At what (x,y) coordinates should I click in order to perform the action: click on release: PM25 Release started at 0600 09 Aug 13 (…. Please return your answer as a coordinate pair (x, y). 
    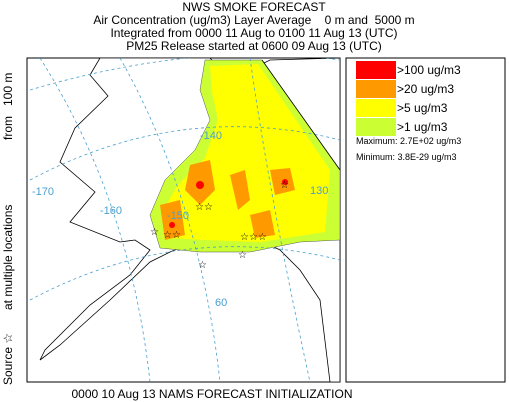
    Looking at the image, I should click on (253, 46).